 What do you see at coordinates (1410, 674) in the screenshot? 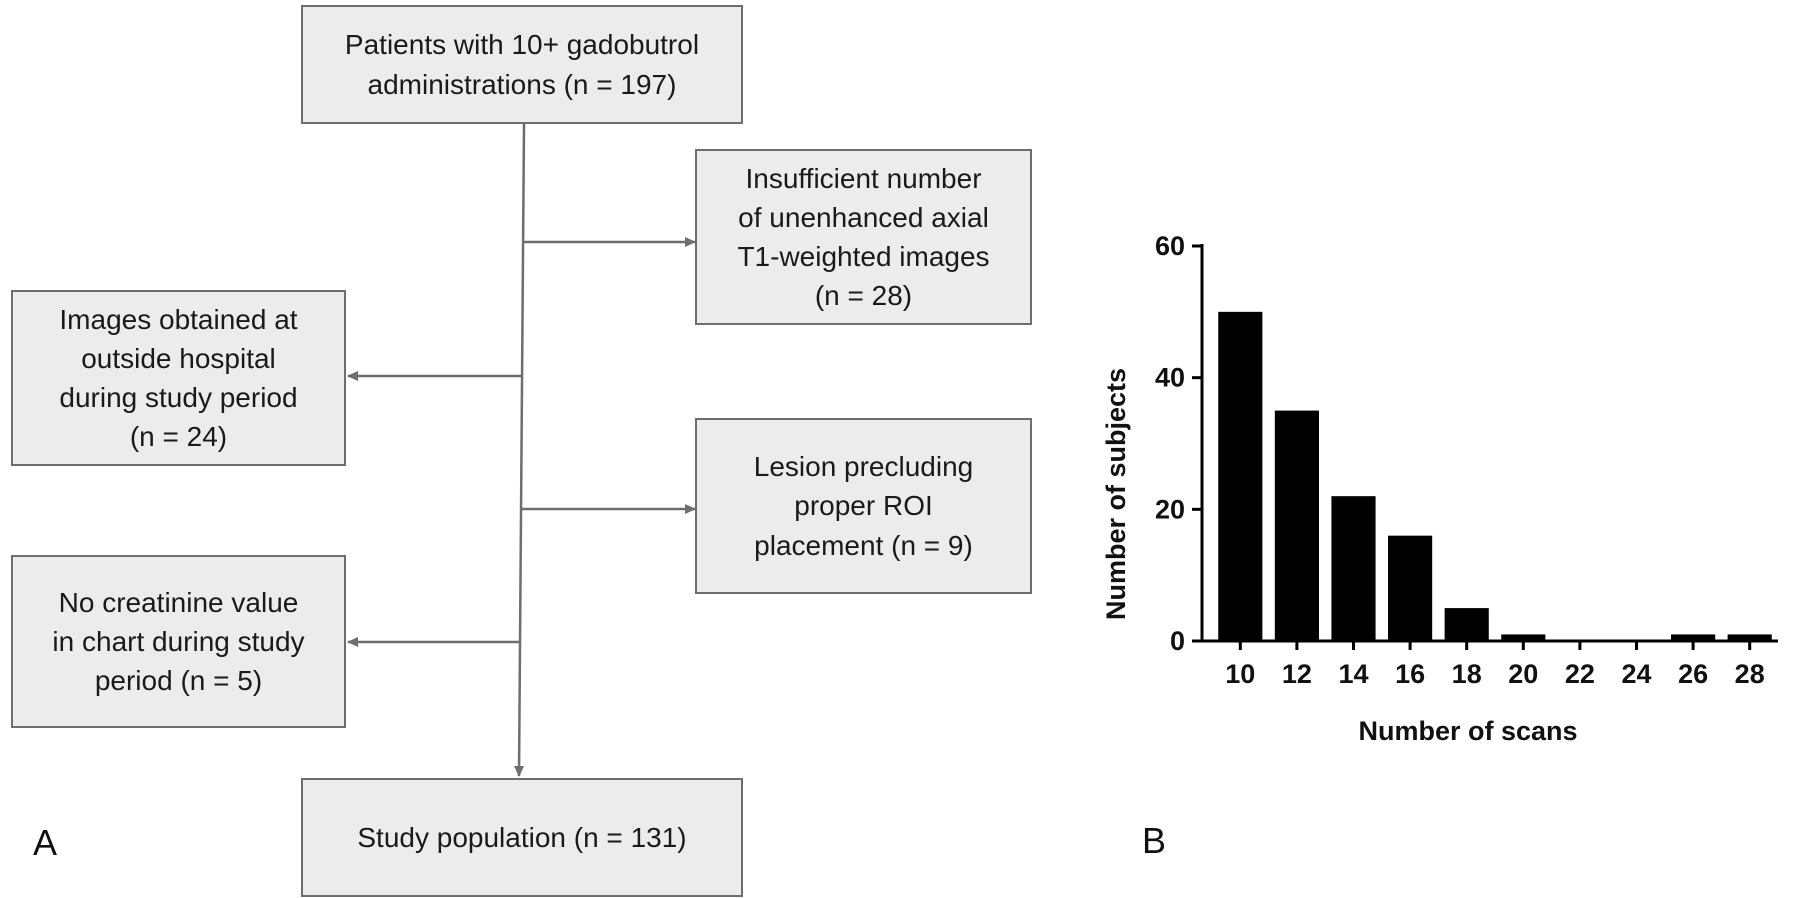
I see `x-tick-label-16: 16` at bounding box center [1410, 674].